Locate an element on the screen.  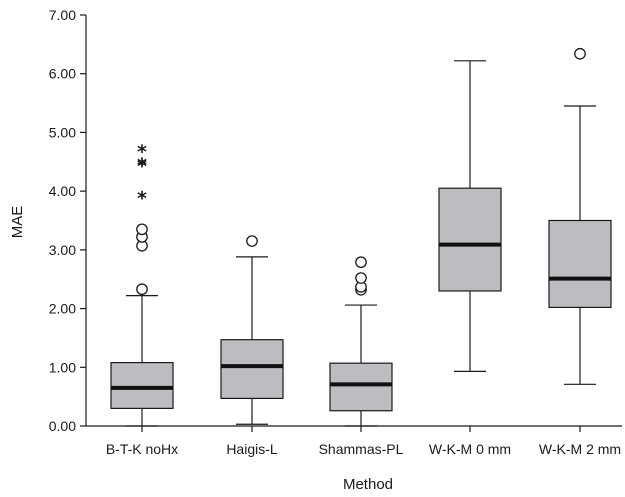
y-tick-label: 5.00 is located at coordinates (62, 132).